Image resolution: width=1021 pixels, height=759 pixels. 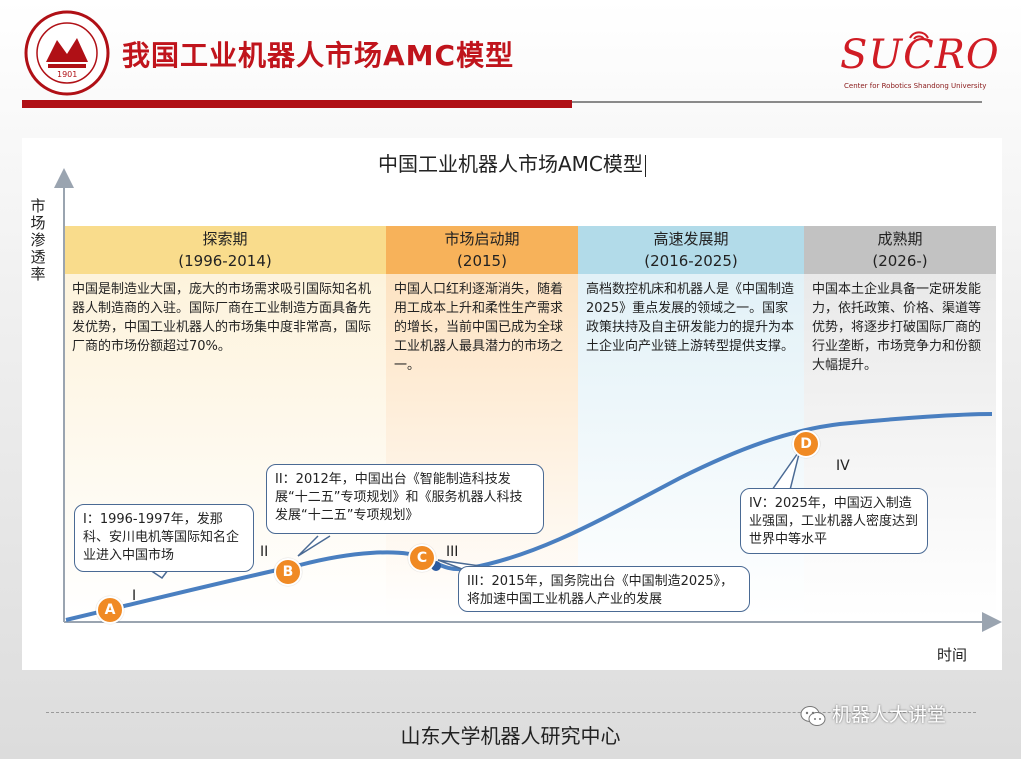 I want to click on phase-header-rapid-growth: 高速发展期 (2016-2025), so click(x=691, y=250).